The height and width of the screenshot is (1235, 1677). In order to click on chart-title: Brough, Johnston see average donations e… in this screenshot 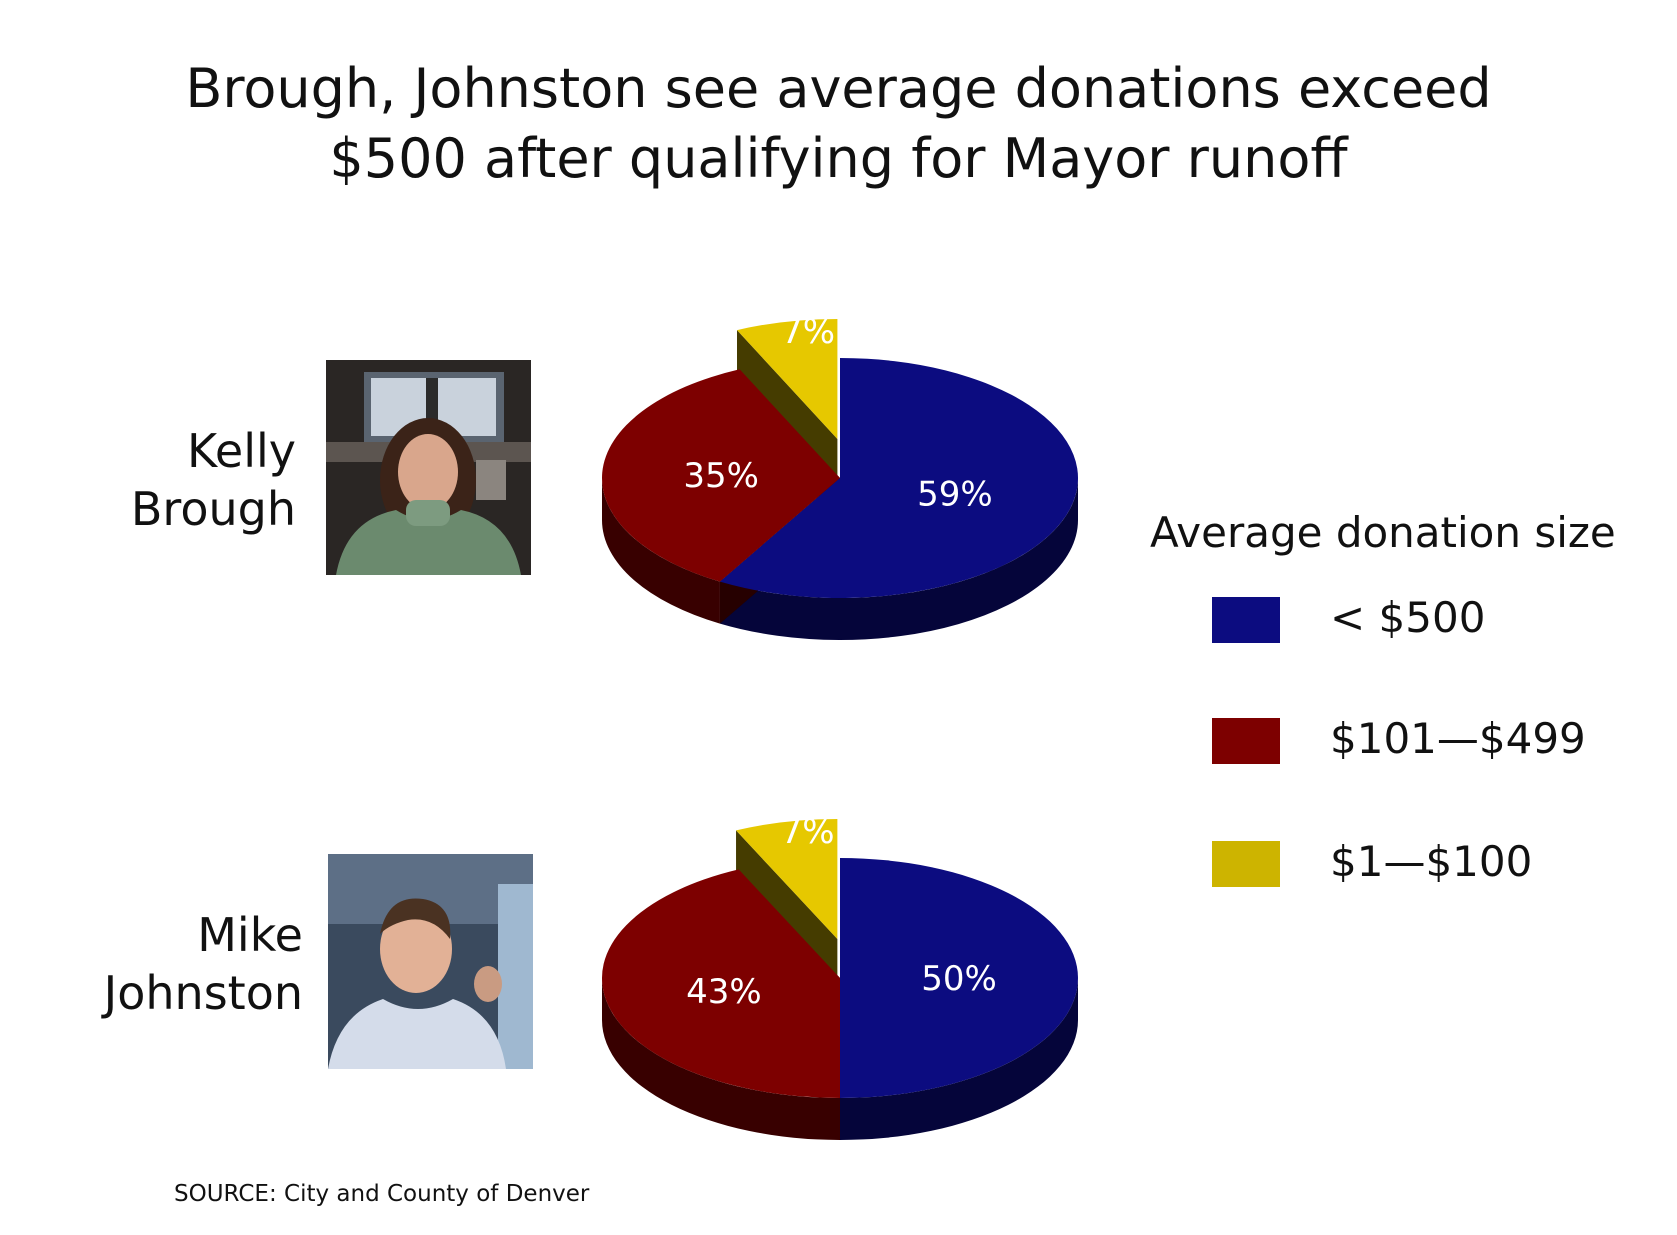, I will do `click(838, 124)`.